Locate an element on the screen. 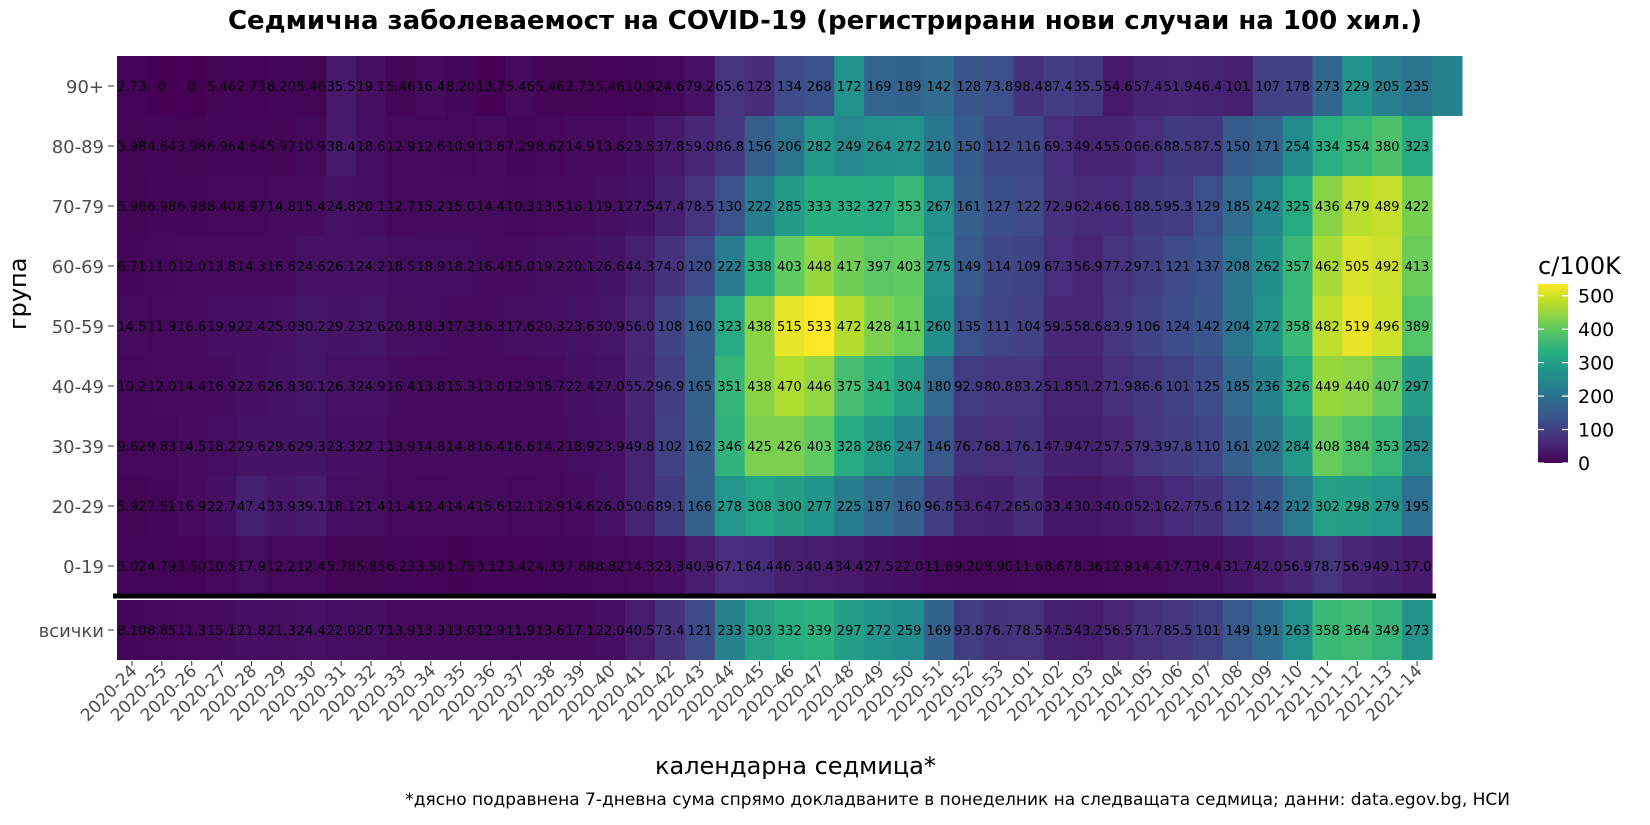 This screenshot has width=1650, height=825. cell-value-label: 27.0 is located at coordinates (610, 387).